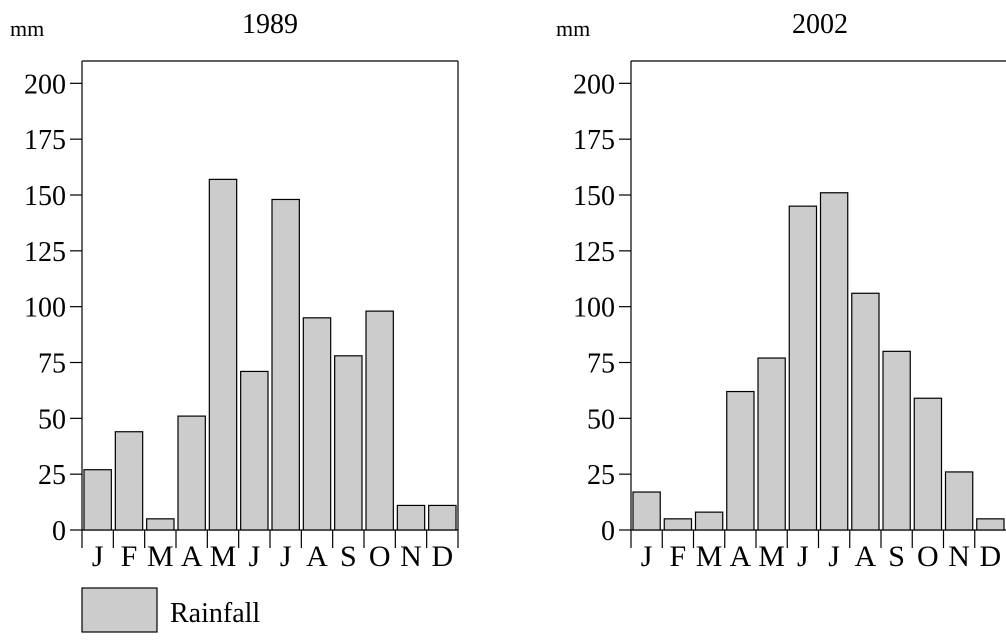 The height and width of the screenshot is (643, 1006). Describe the element at coordinates (215, 613) in the screenshot. I see `legend-label: Rainfall` at that location.